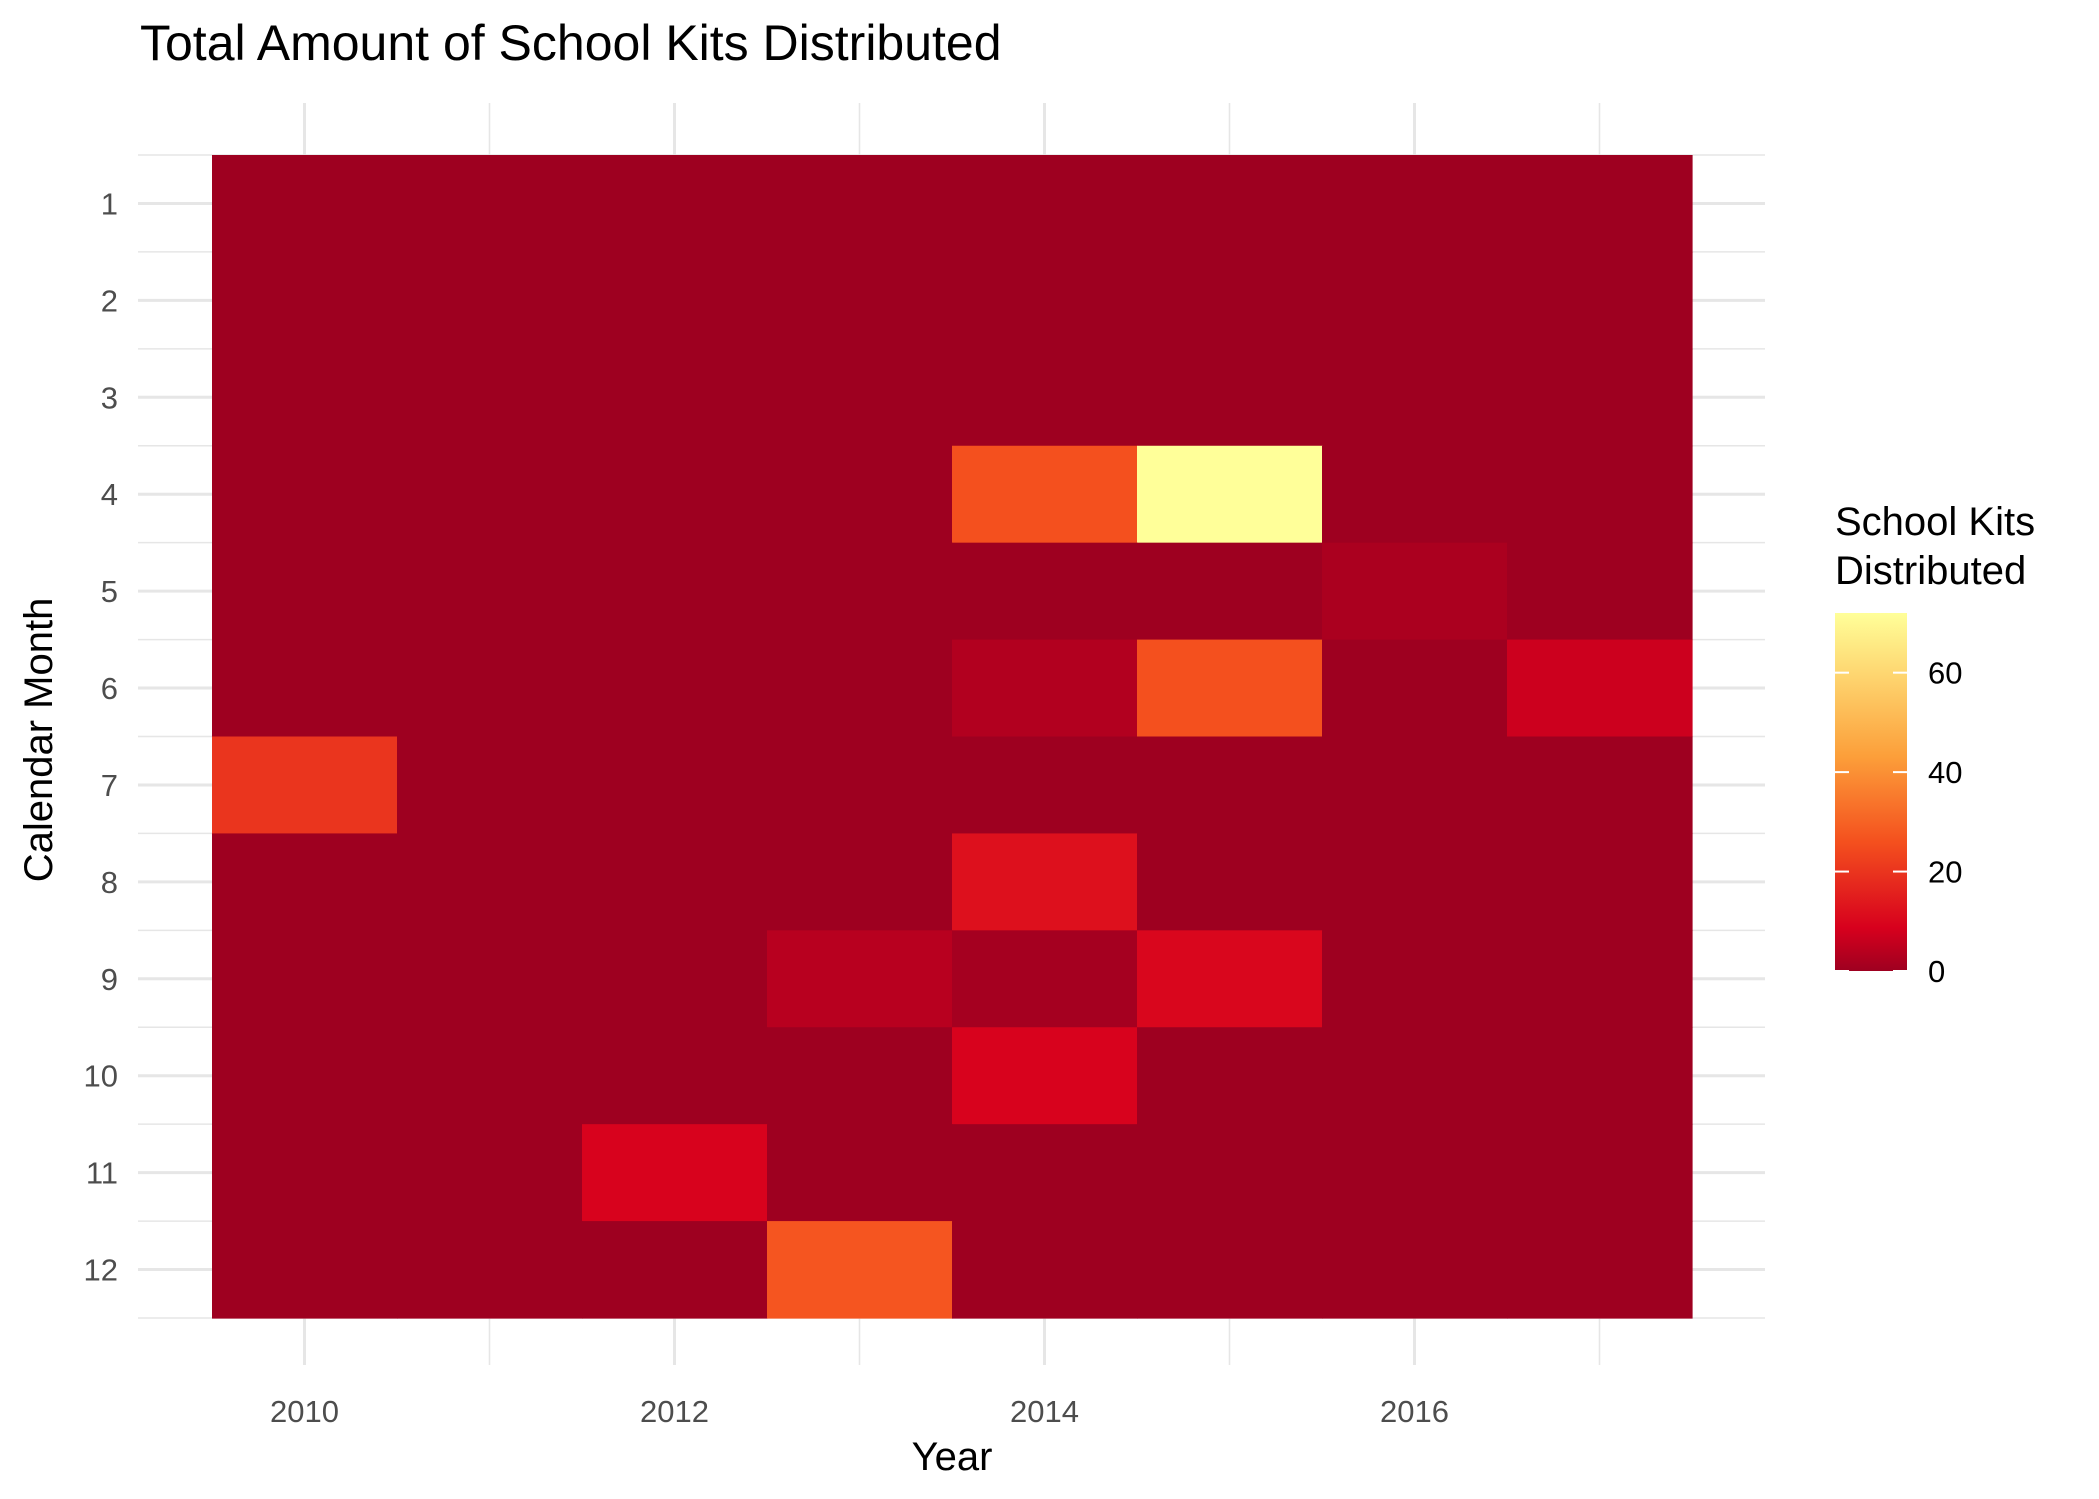 This screenshot has width=2099, height=1499. Describe the element at coordinates (1414, 1411) in the screenshot. I see `x-tick-label: 2016` at that location.